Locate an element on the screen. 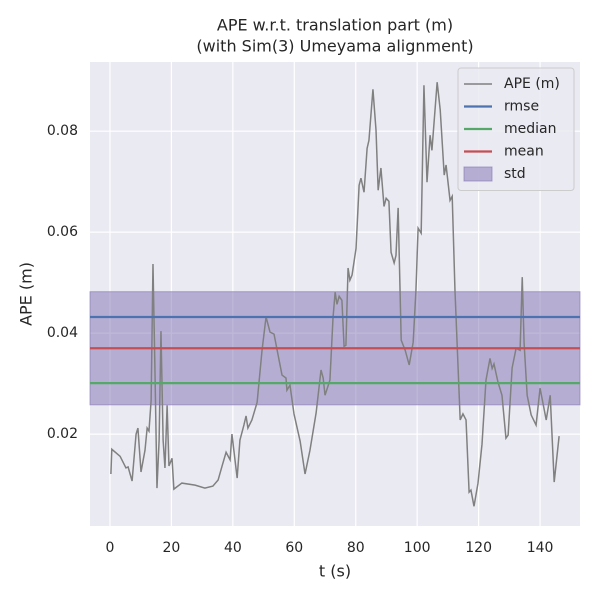 This screenshot has height=600, width=600. x-tick-label: 40 is located at coordinates (233, 548).